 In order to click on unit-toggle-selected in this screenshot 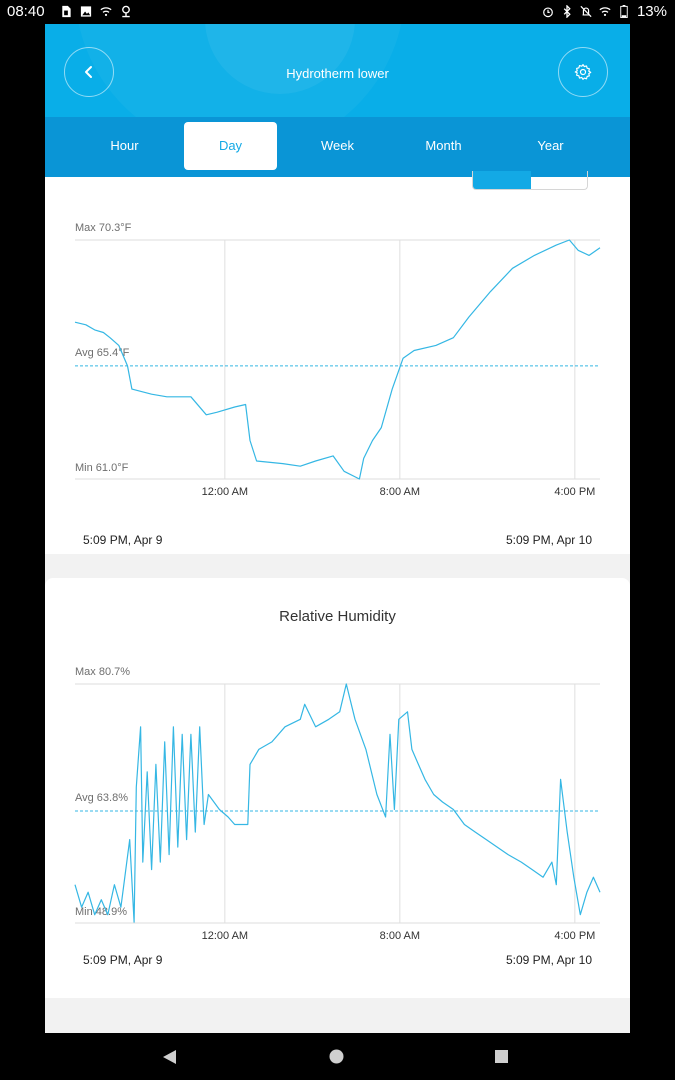, I will do `click(502, 180)`.